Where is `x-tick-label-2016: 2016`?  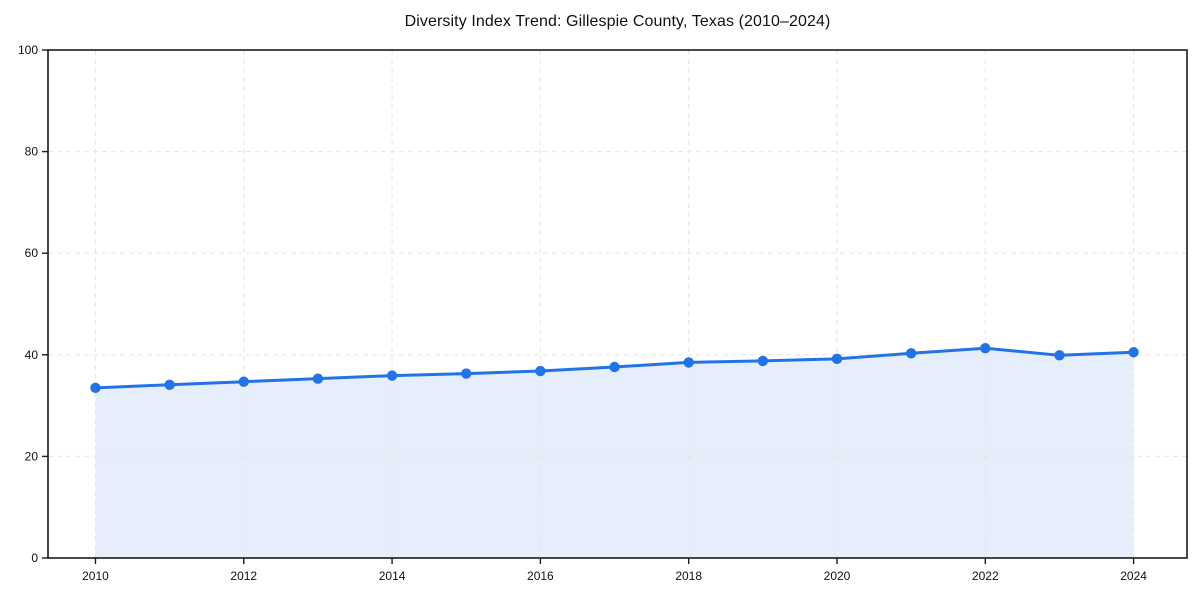 x-tick-label-2016: 2016 is located at coordinates (540, 576).